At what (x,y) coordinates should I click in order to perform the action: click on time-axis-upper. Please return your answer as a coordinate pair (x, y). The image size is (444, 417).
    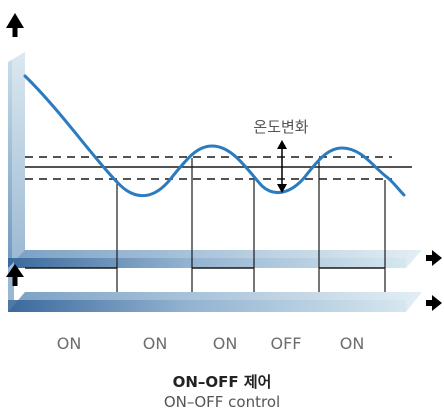
    Looking at the image, I should click on (215, 259).